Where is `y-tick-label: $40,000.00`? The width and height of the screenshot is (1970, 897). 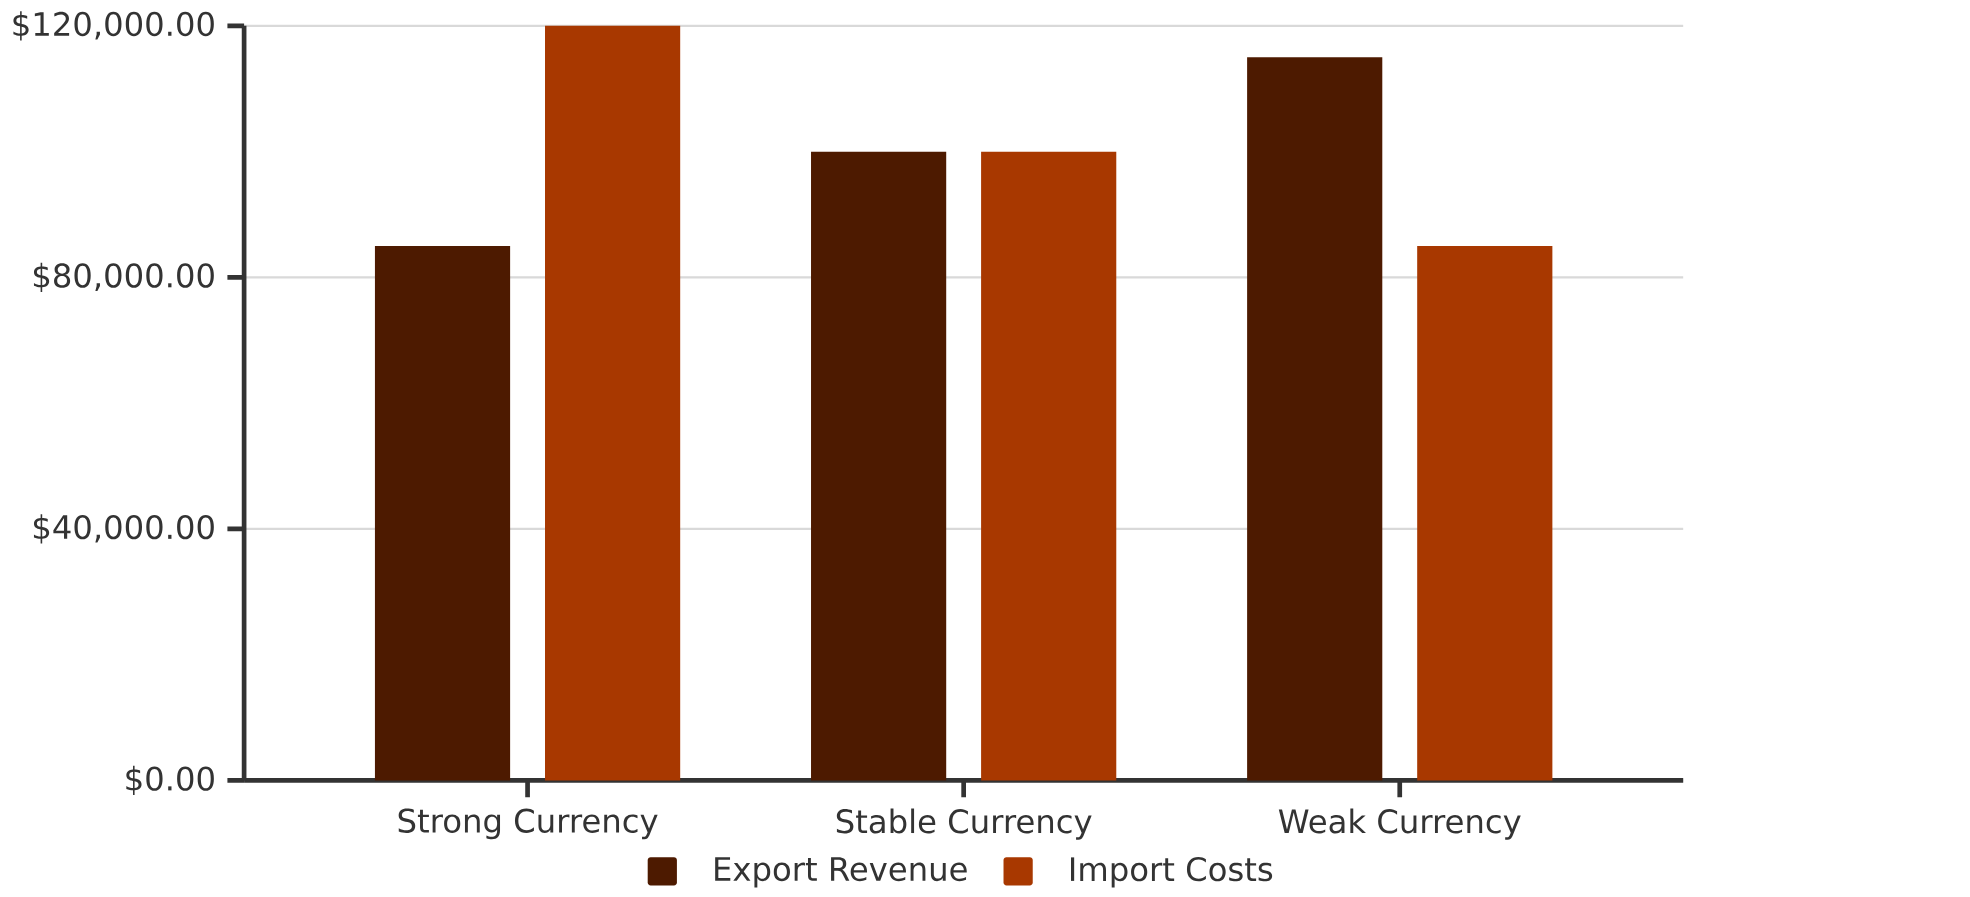
y-tick-label: $40,000.00 is located at coordinates (123, 529).